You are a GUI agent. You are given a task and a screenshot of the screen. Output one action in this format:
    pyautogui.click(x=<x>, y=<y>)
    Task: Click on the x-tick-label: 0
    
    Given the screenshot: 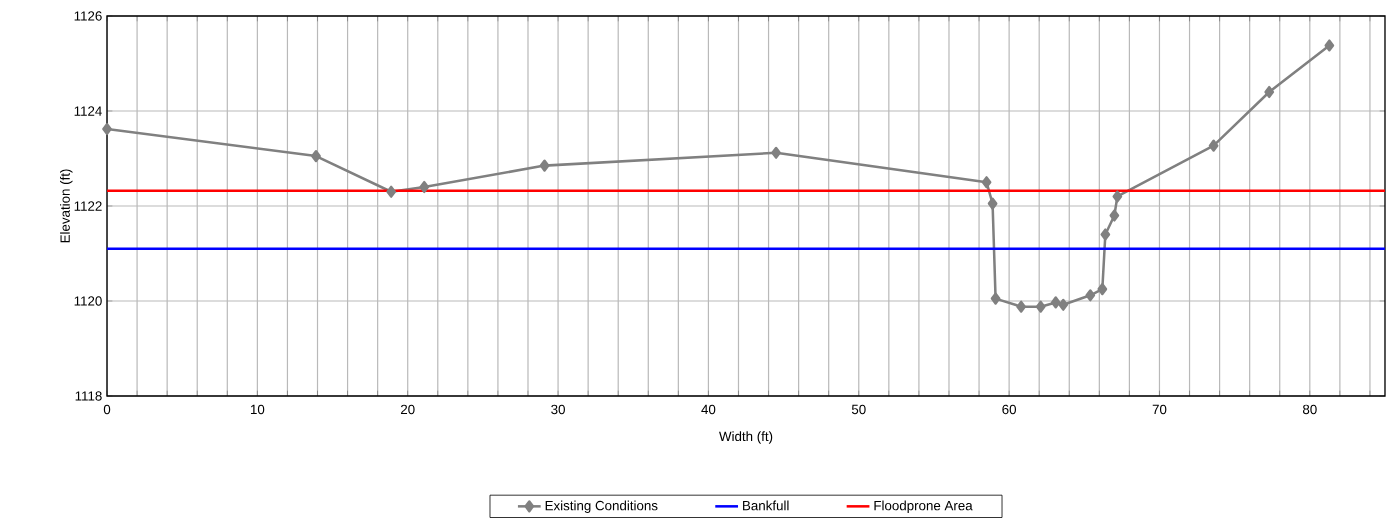 What is the action you would take?
    pyautogui.click(x=107, y=409)
    